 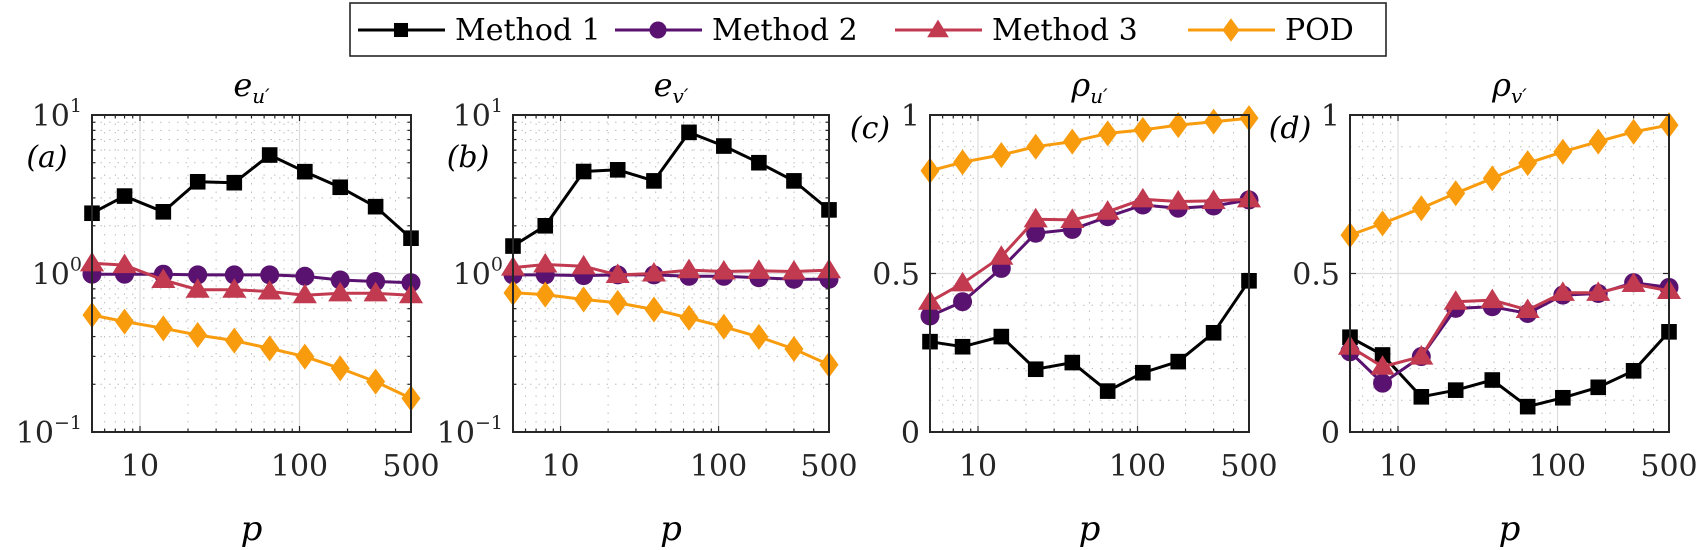 I want to click on legend-entry-method-2: Method 2, so click(x=736, y=30).